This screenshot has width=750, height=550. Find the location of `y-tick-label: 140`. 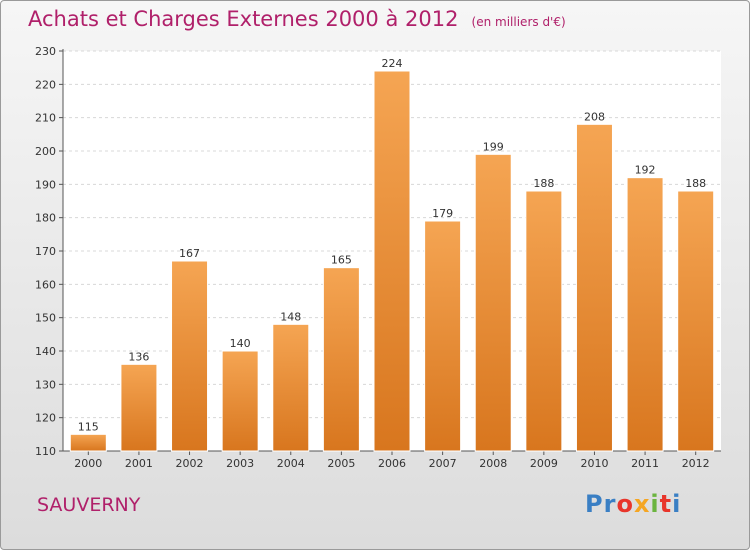

y-tick-label: 140 is located at coordinates (45, 351).